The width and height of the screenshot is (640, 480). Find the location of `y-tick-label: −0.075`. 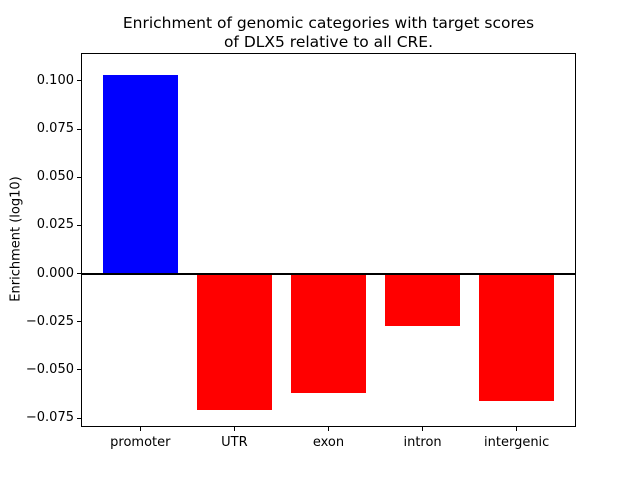

y-tick-label: −0.075 is located at coordinates (49, 418).